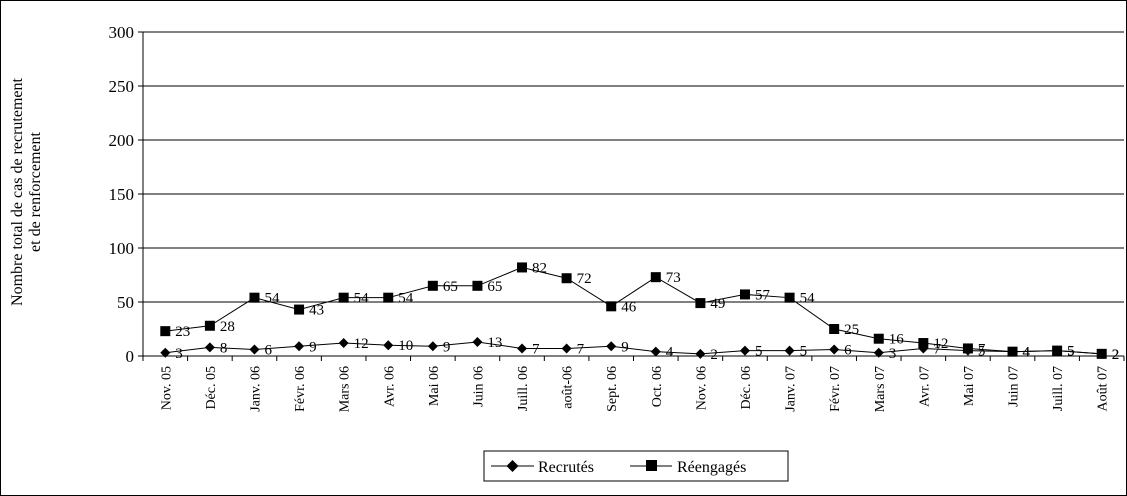  What do you see at coordinates (636, 466) in the screenshot?
I see `legend: Recrutés Réengagés` at bounding box center [636, 466].